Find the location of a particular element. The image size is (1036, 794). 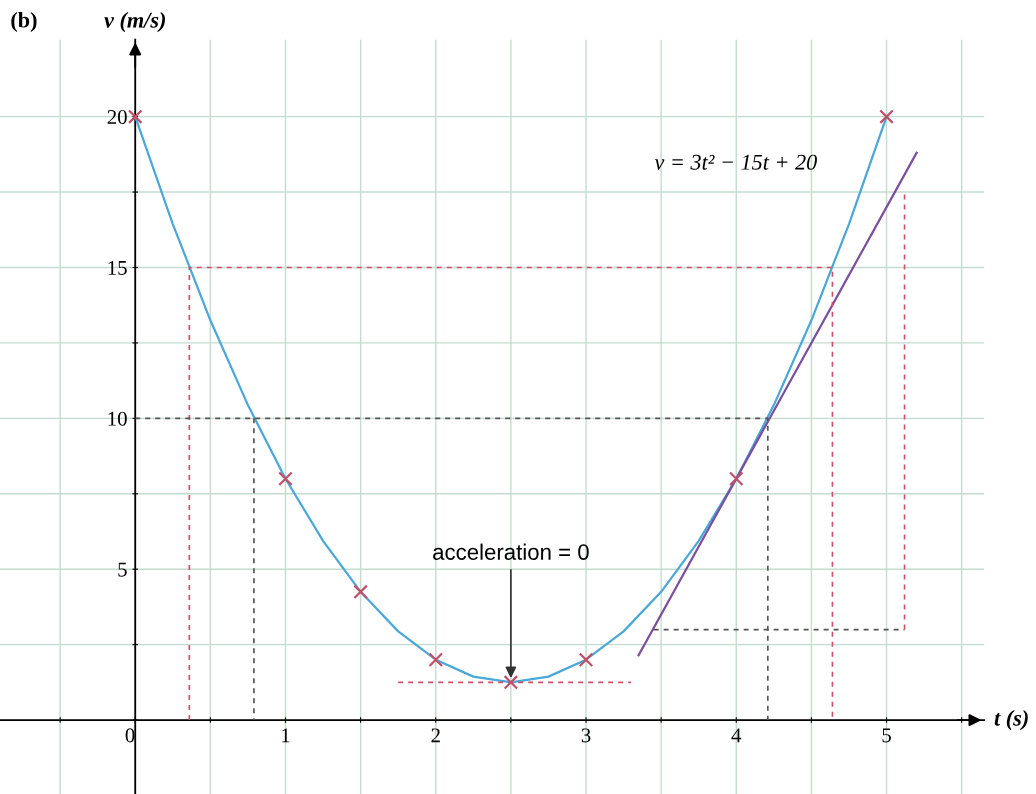

y-axis-title: v (m/s) is located at coordinates (134, 22).